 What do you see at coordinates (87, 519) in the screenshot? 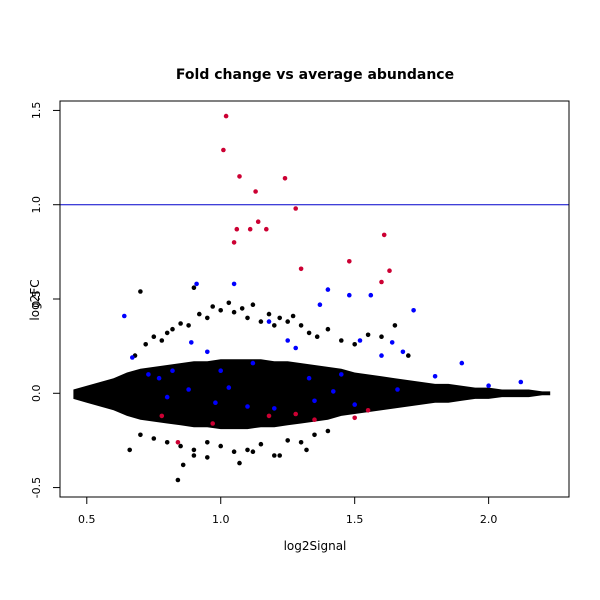
I see `x-tick-label: 0.5` at bounding box center [87, 519].